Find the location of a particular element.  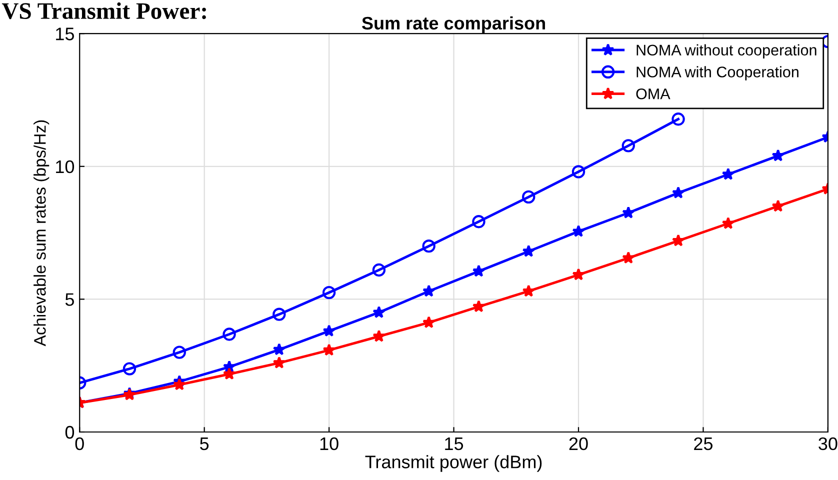

chart-title: Sum rate comparison is located at coordinates (453, 25).